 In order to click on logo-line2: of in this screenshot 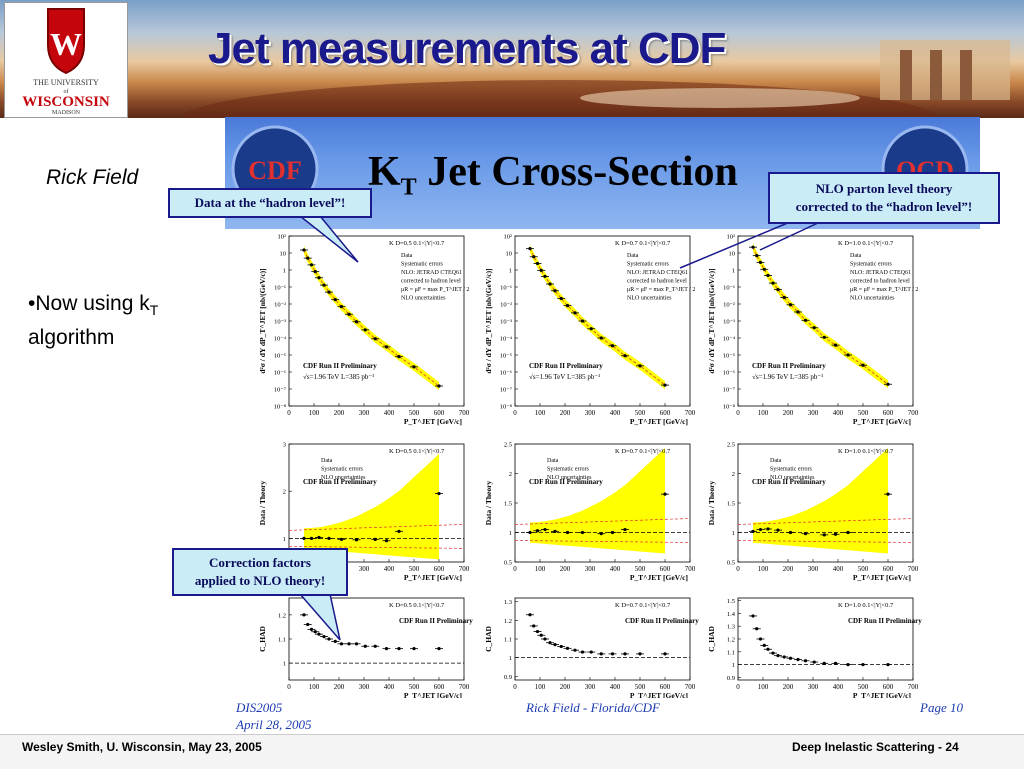, I will do `click(66, 91)`.